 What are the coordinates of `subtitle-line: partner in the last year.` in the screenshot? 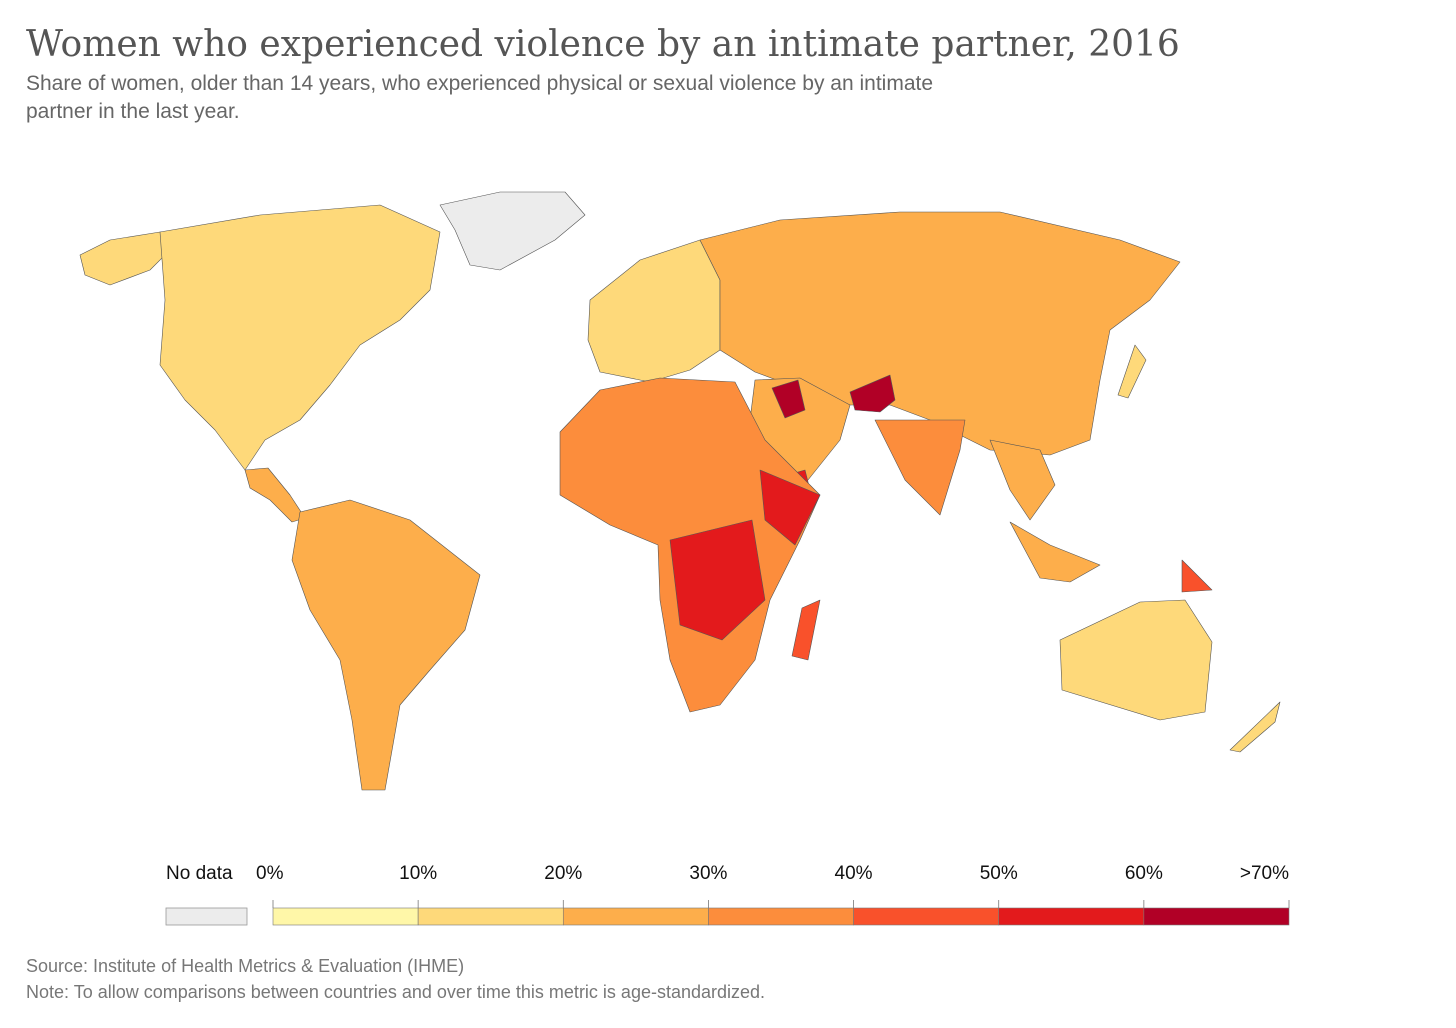 It's located at (133, 111).